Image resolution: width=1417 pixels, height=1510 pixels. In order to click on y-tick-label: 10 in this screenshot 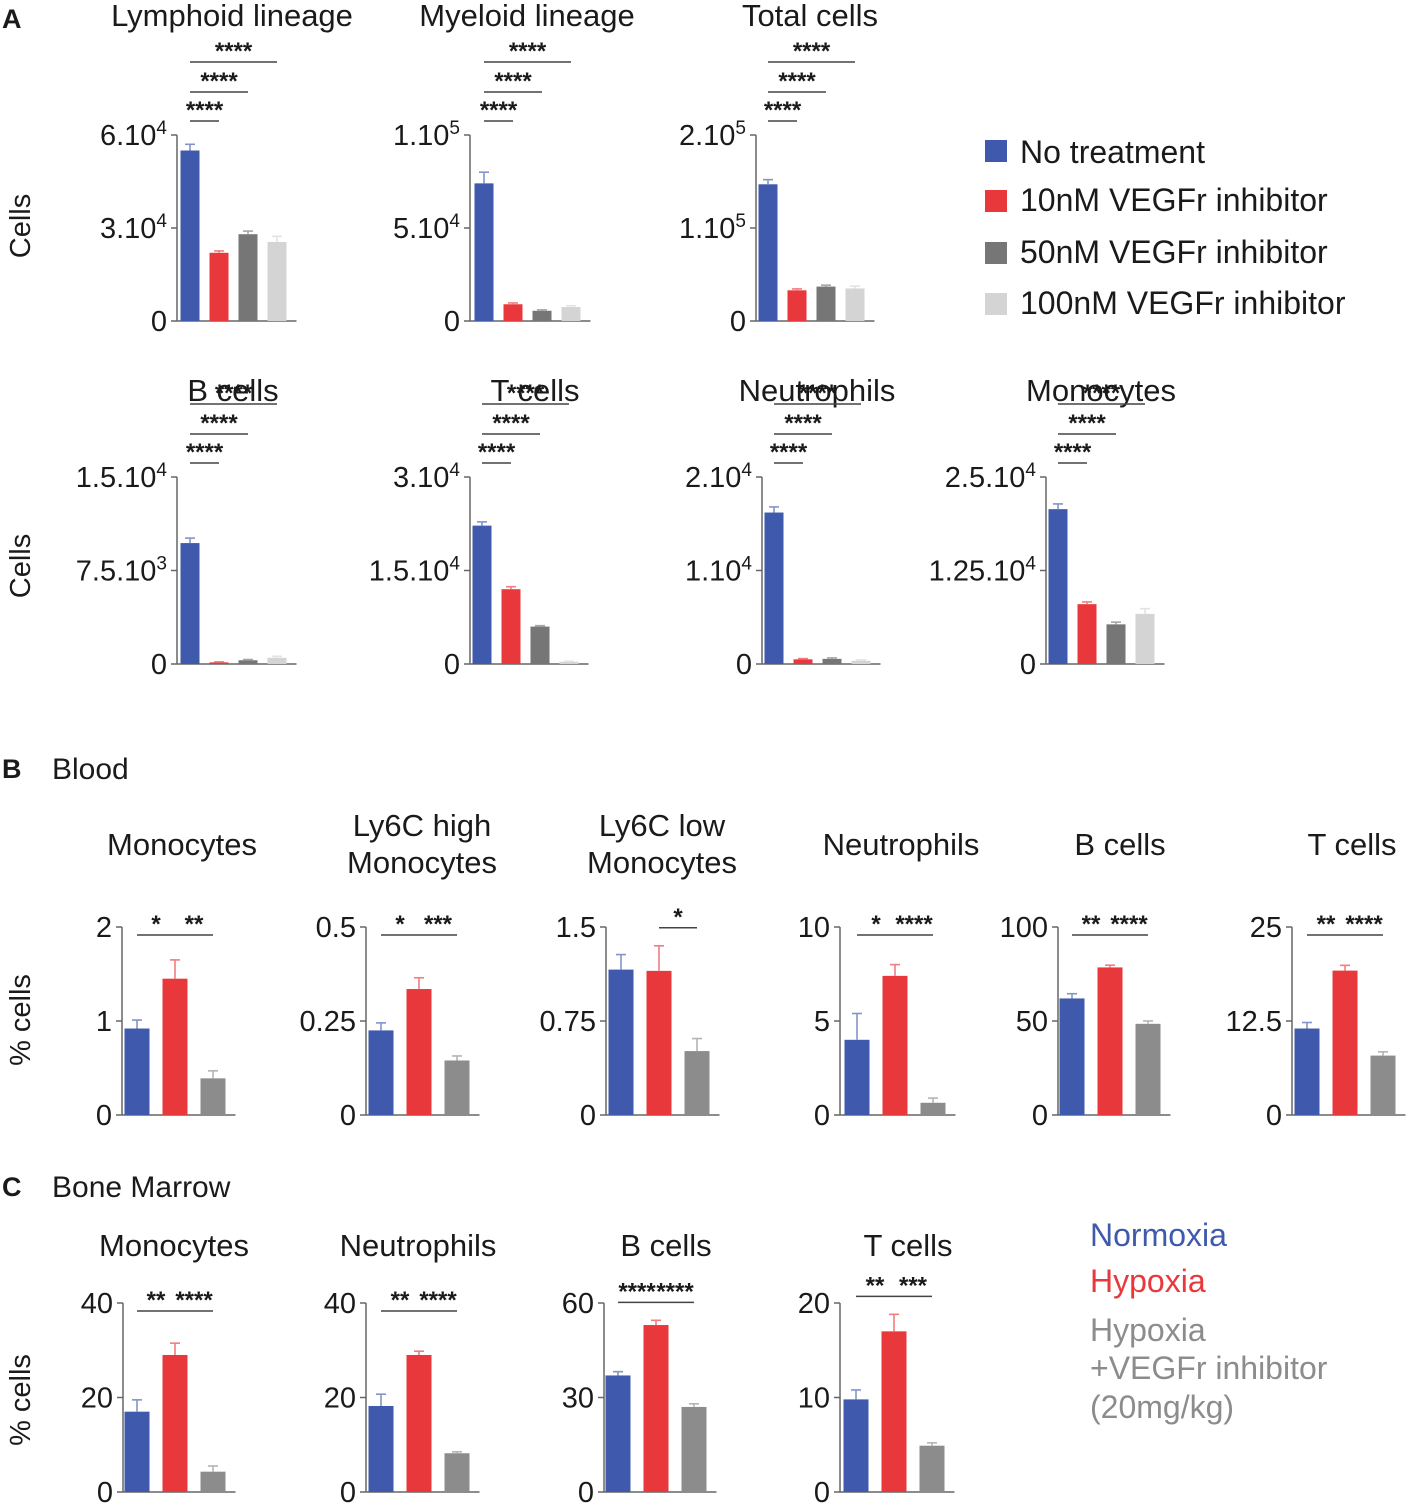, I will do `click(814, 928)`.